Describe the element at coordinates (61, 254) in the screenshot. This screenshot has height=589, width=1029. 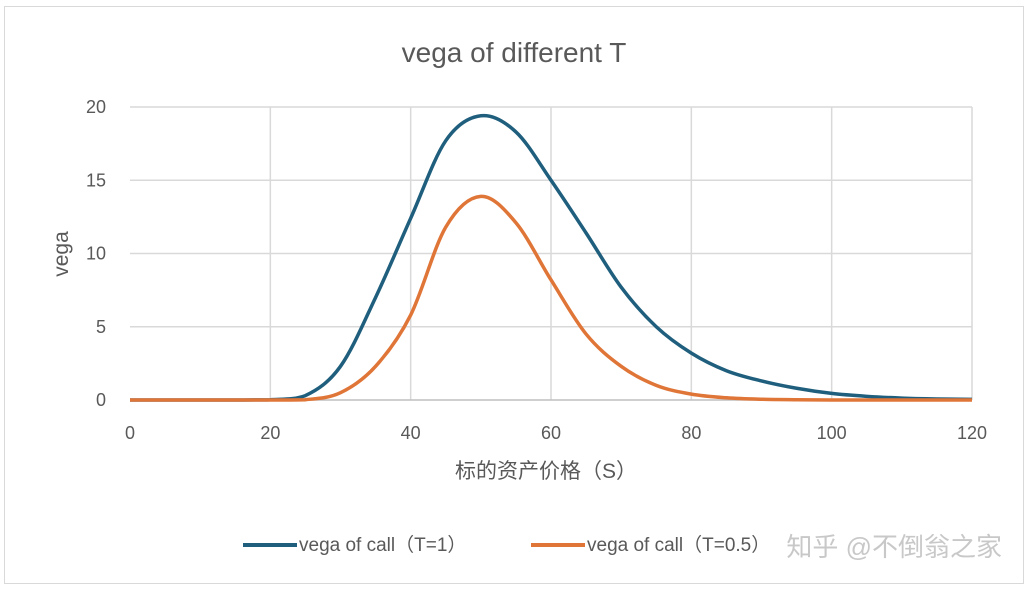
I see `y-axis-label: vega` at that location.